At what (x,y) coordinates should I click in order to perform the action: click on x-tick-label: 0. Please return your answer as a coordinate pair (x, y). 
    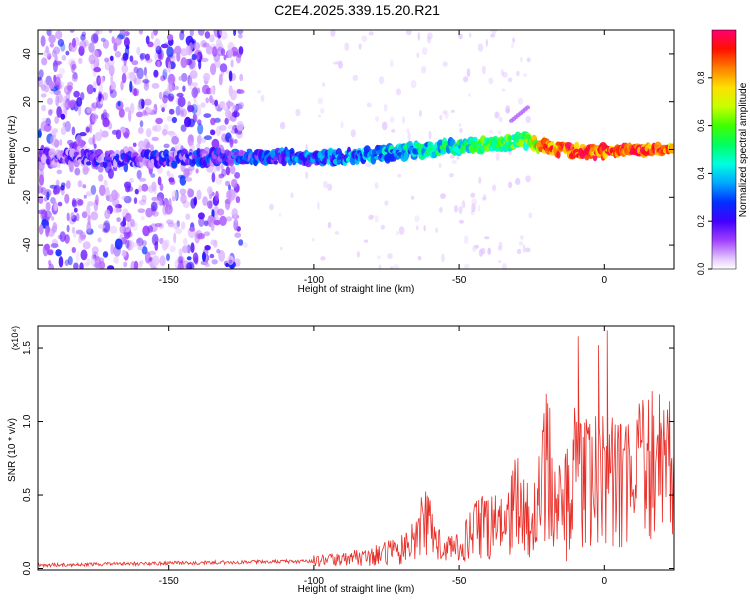
    Looking at the image, I should click on (605, 581).